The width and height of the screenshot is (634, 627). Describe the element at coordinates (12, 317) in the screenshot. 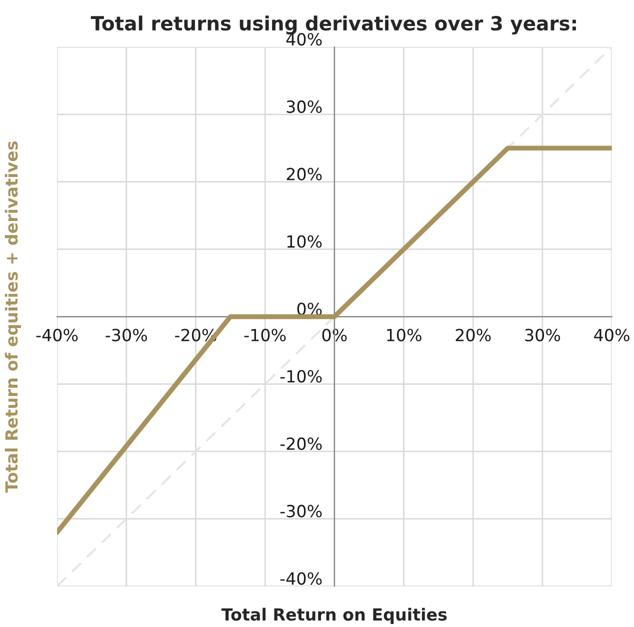

I see `y-axis-title: Total Return of equities + derivatives` at that location.